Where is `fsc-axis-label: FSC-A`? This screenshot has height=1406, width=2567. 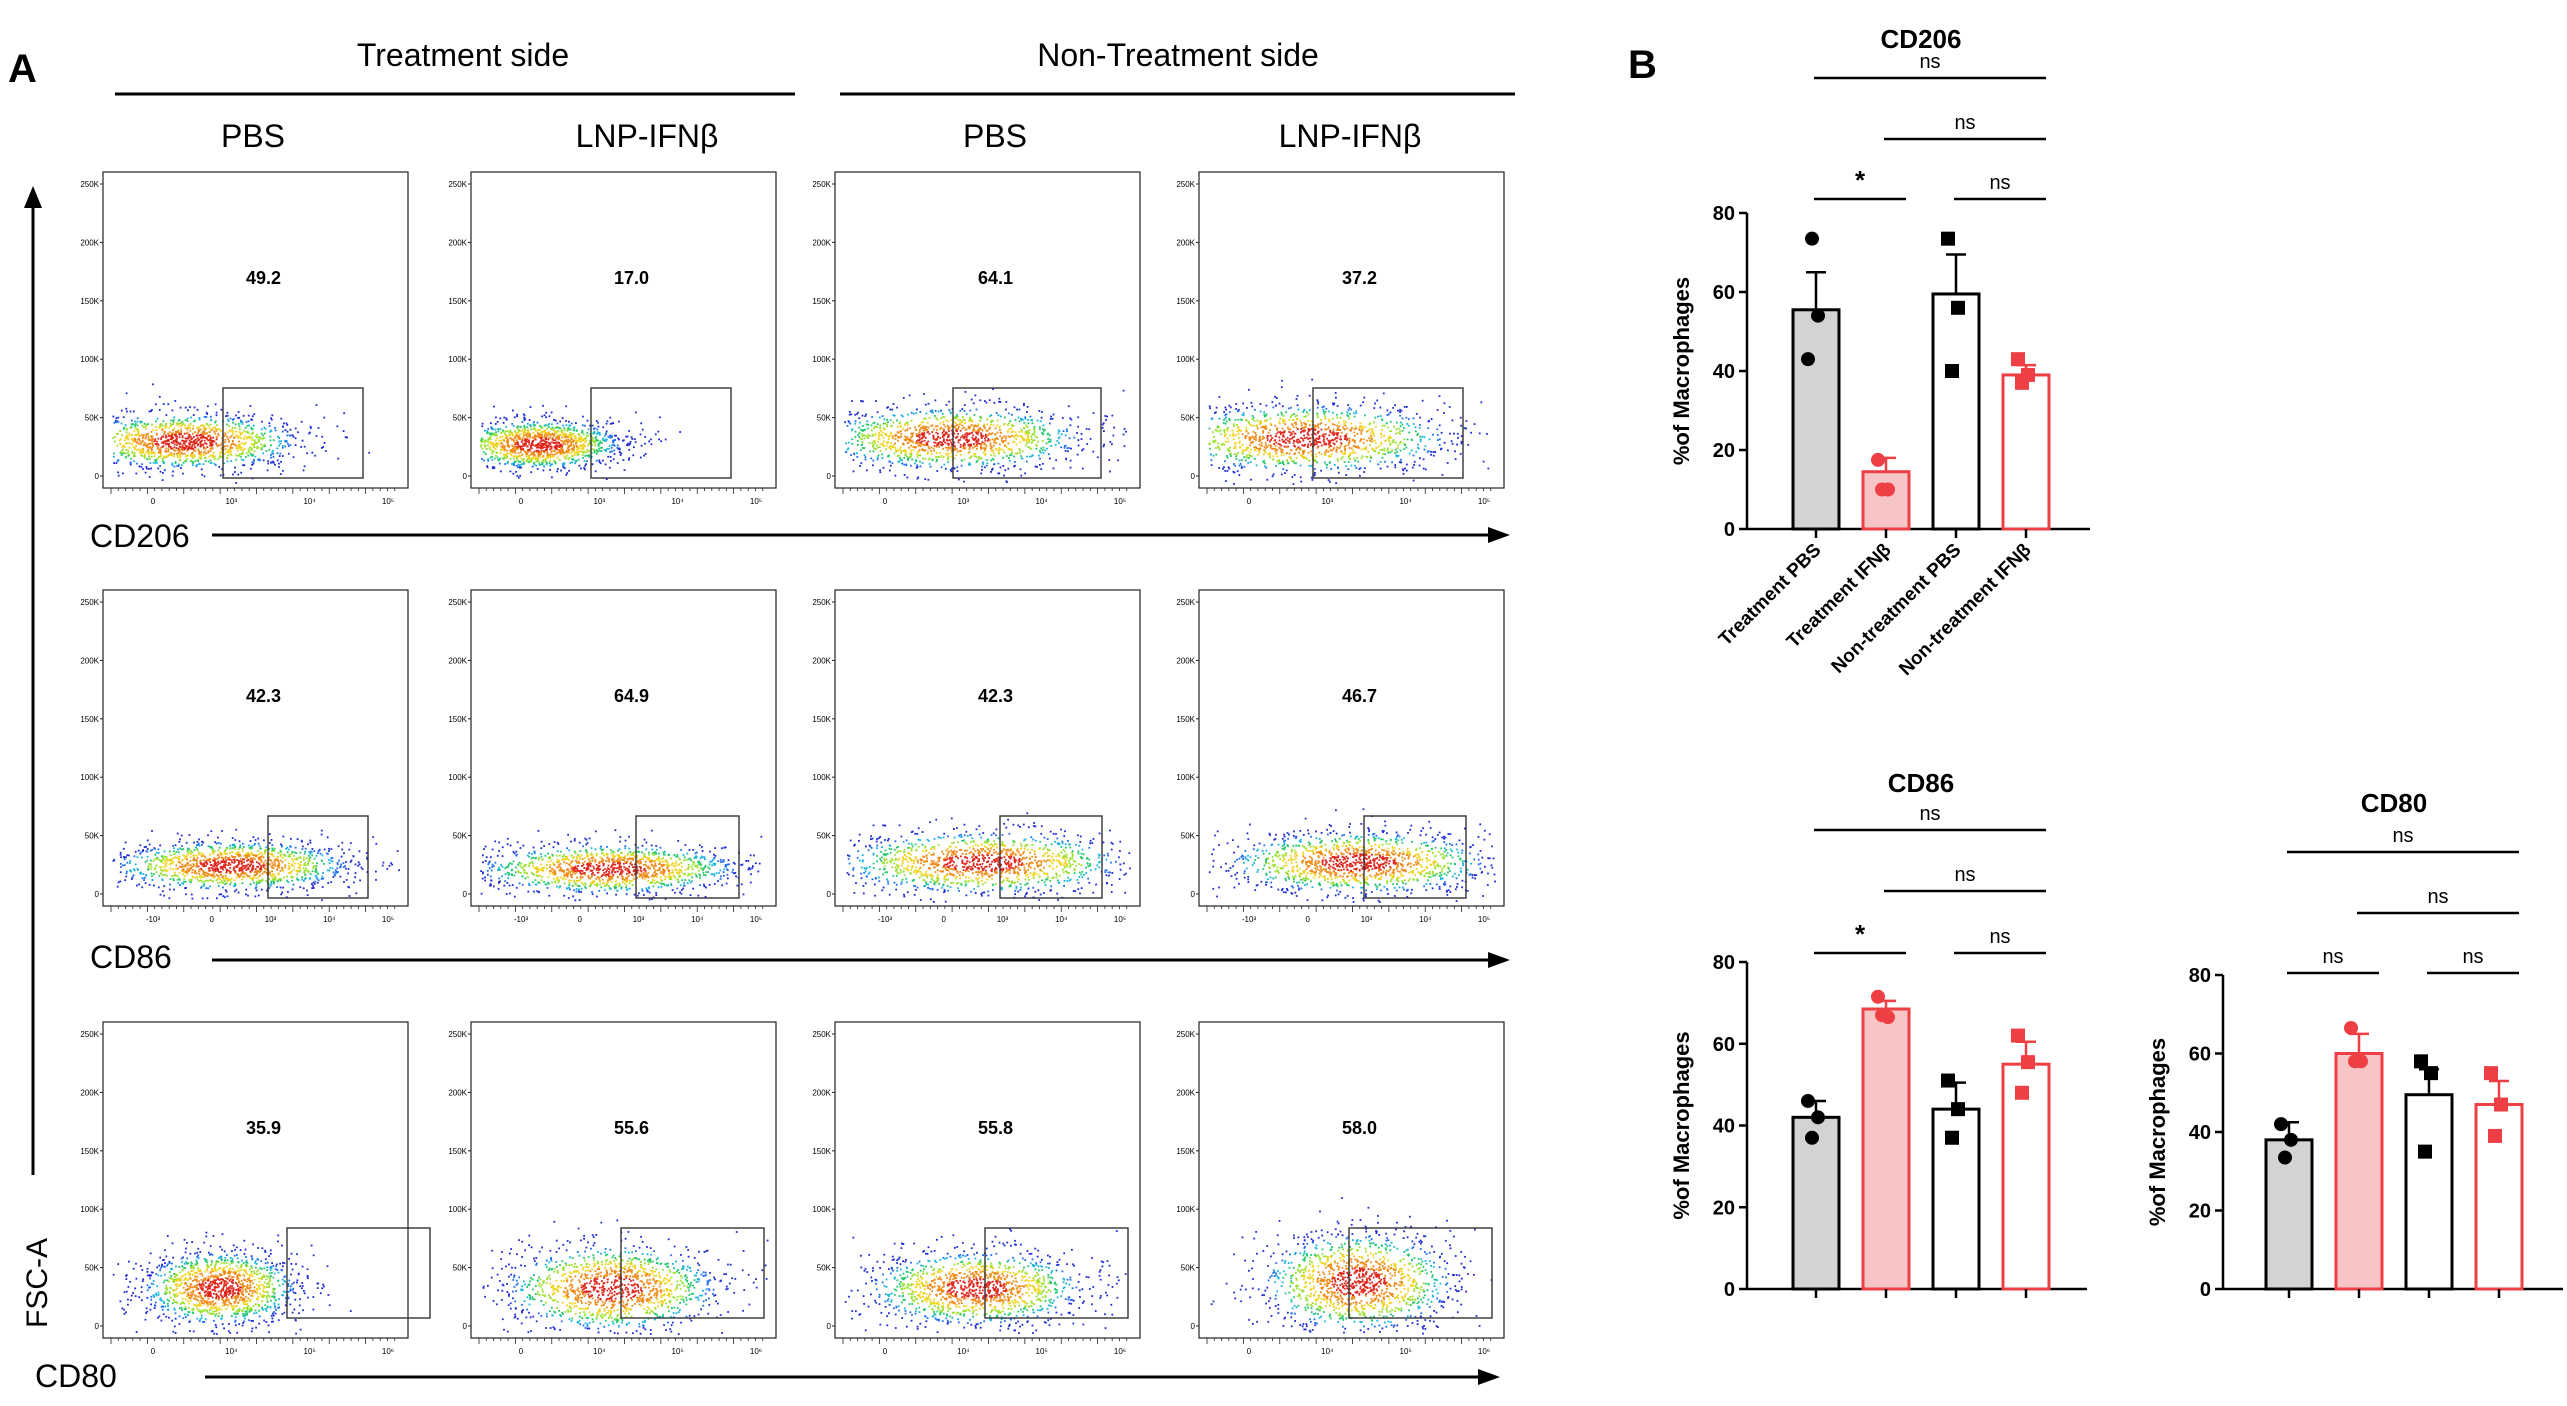
fsc-axis-label: FSC-A is located at coordinates (37, 1283).